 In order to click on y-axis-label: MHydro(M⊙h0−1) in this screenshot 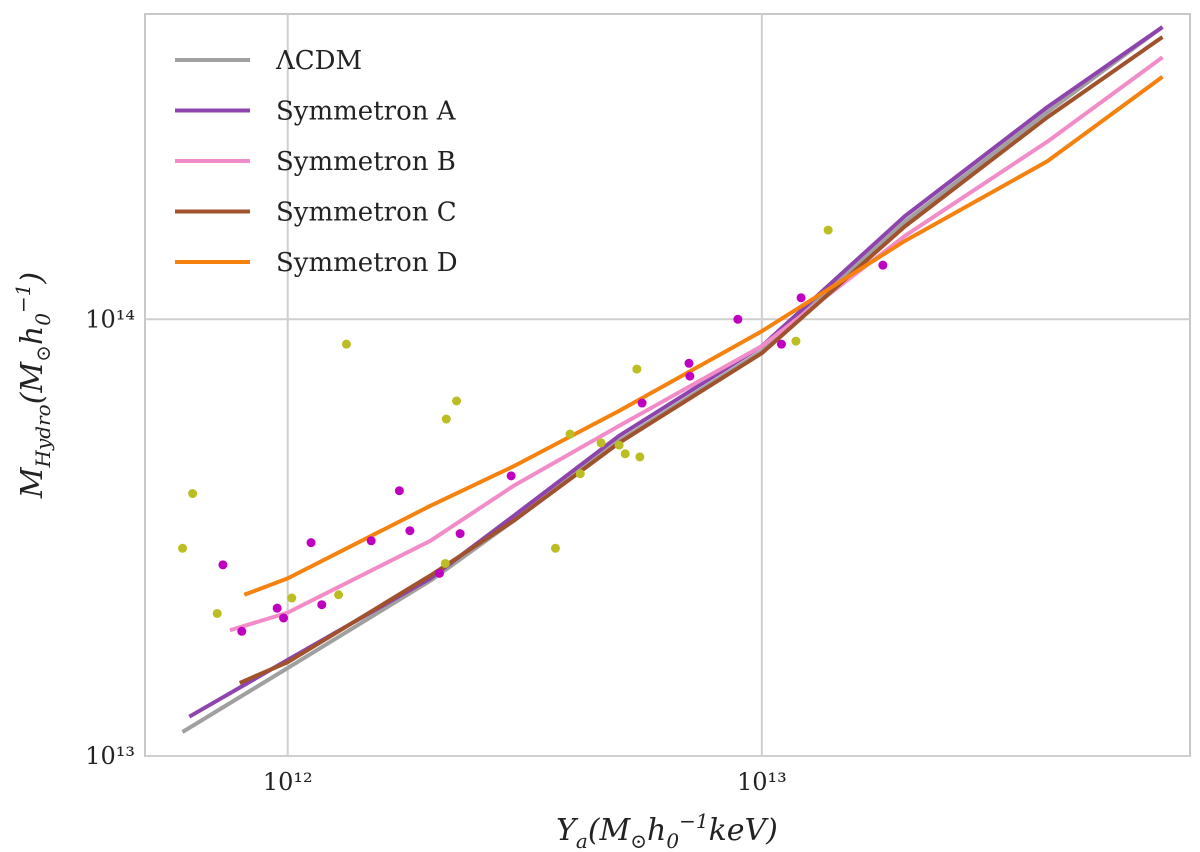, I will do `click(33, 385)`.